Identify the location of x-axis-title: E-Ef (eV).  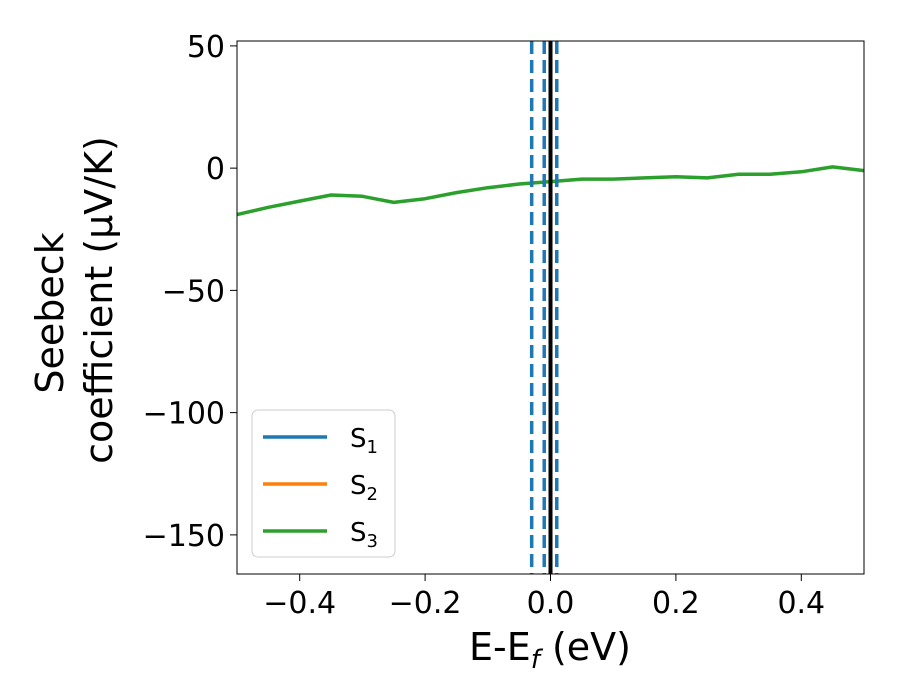
(550, 650).